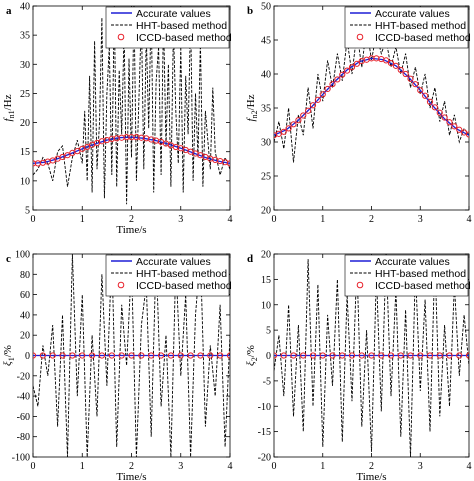 The height and width of the screenshot is (481, 474). What do you see at coordinates (360, 285) in the screenshot?
I see `legend-iccd-swatch` at bounding box center [360, 285].